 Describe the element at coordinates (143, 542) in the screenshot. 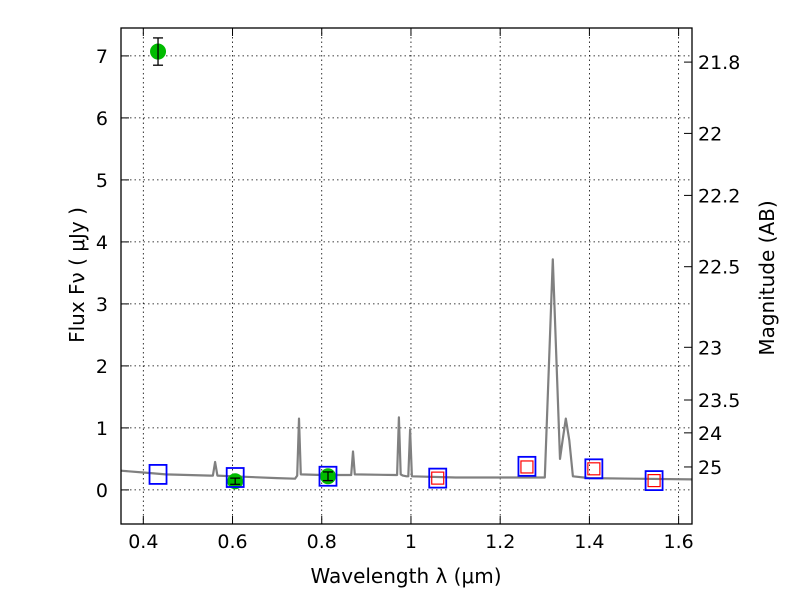

I see `x-tick-label: 0.4` at that location.